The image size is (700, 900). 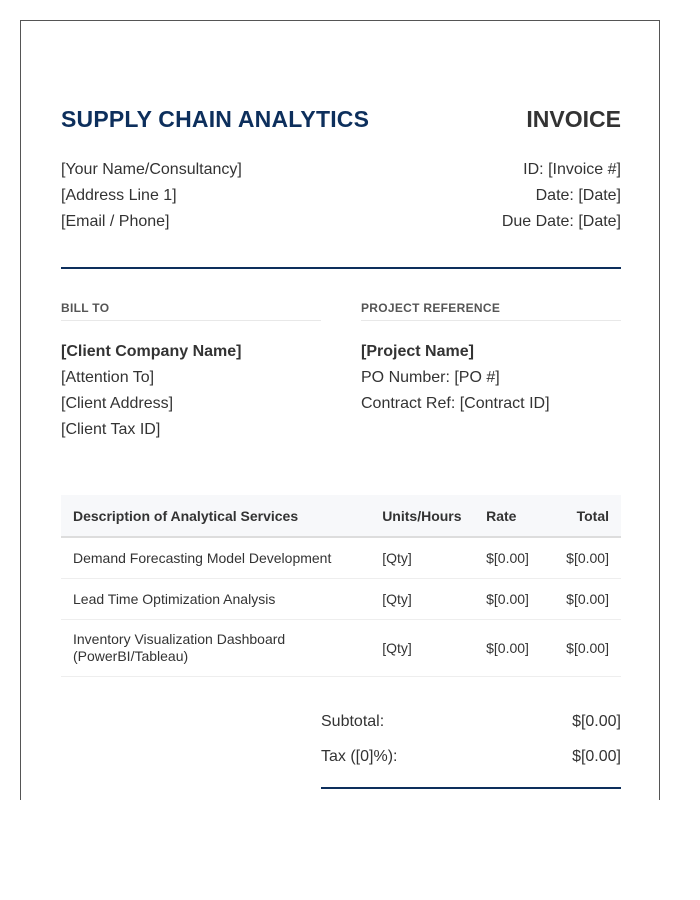 I want to click on subtotal-value: $[0.00], so click(x=596, y=721).